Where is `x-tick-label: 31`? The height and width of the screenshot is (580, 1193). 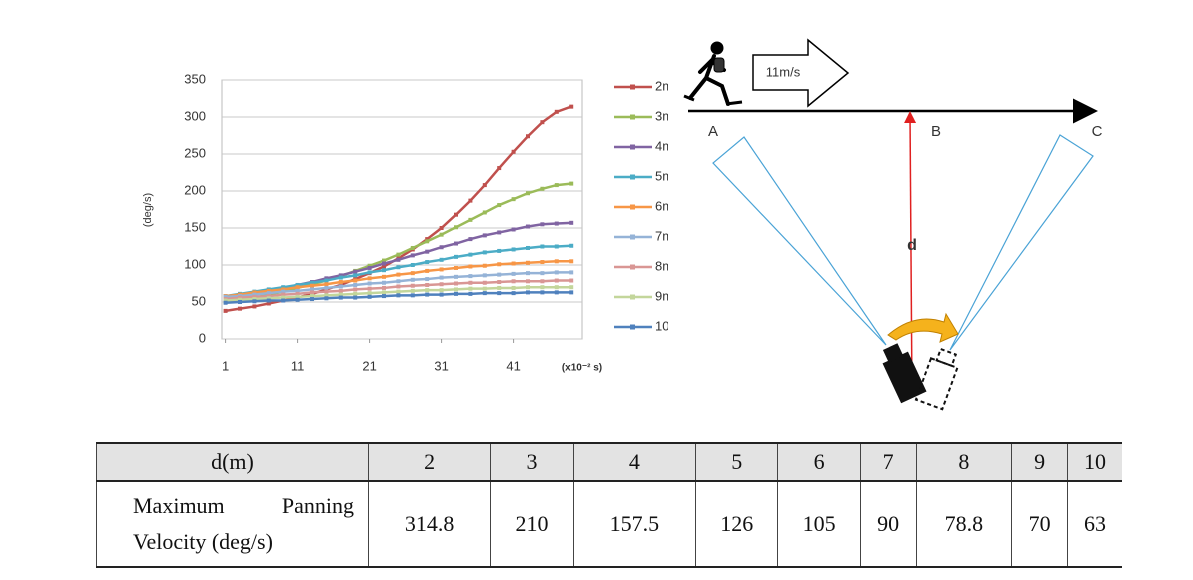 x-tick-label: 31 is located at coordinates (441, 365).